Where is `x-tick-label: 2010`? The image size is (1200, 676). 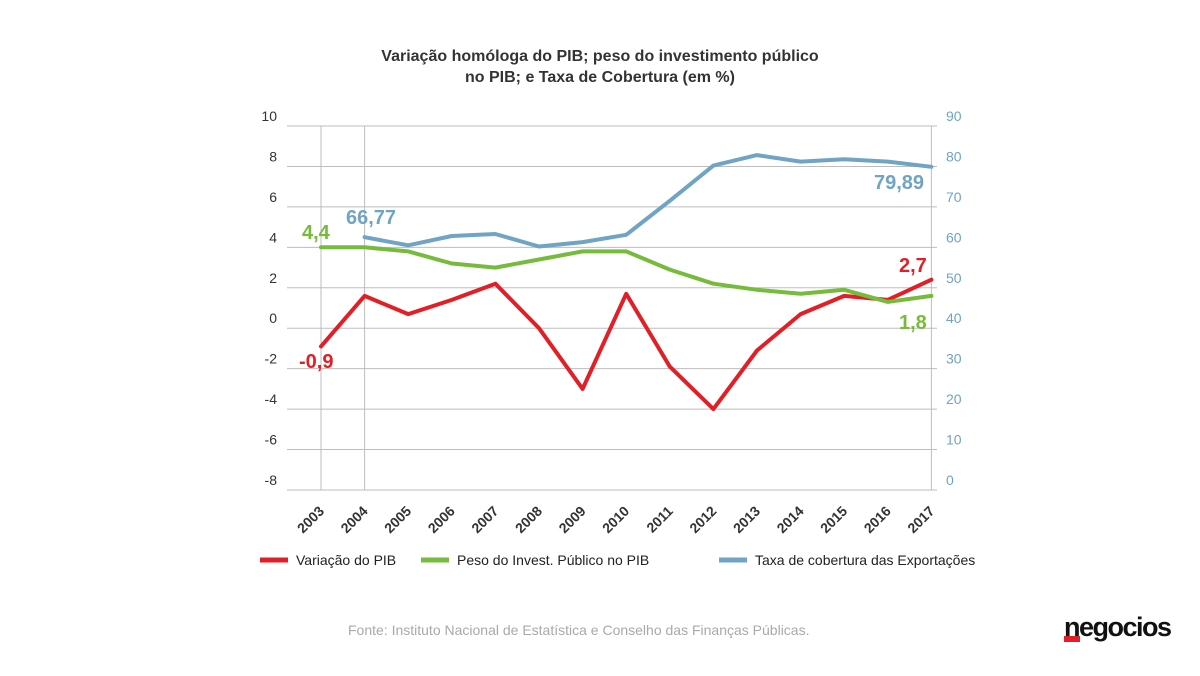
x-tick-label: 2010 is located at coordinates (615, 519).